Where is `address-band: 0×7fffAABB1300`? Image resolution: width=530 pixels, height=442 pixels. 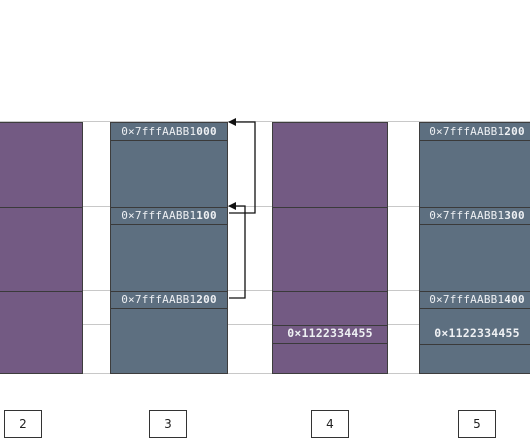
address-band: 0×7fffAABB1300 is located at coordinates (475, 216).